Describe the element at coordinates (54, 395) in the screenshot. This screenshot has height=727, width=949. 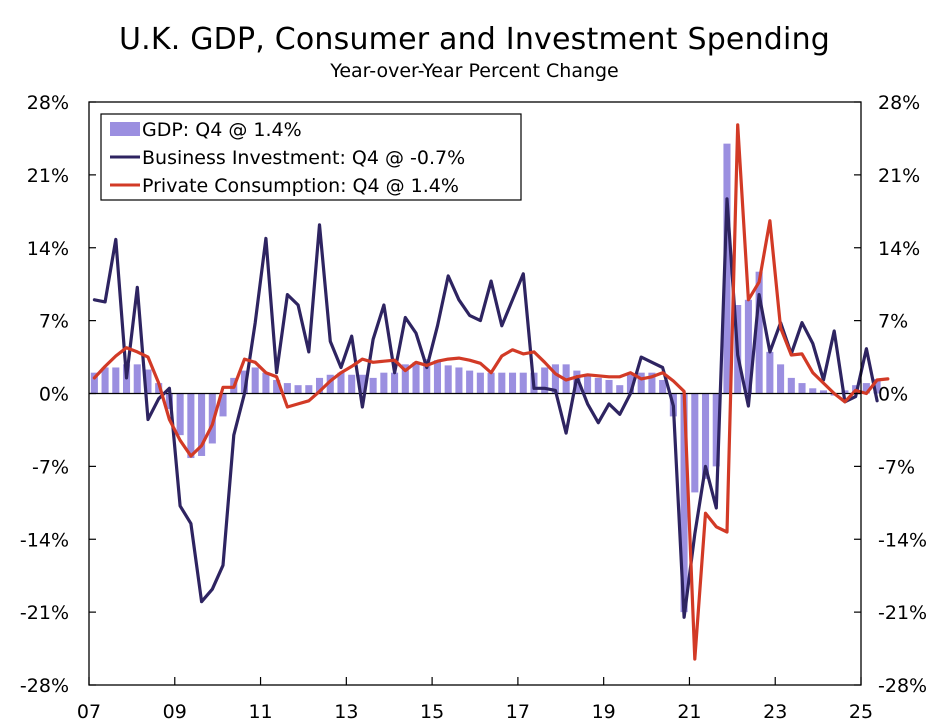
I see `y-tick-label-left: 0%` at that location.